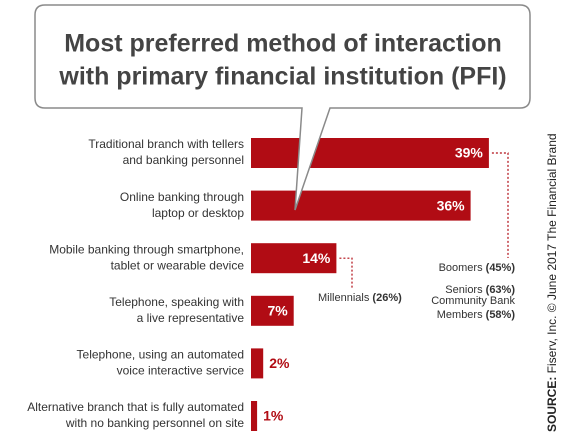 This screenshot has height=443, width=565. Describe the element at coordinates (178, 265) in the screenshot. I see `category-label: tablet or wearable device` at that location.